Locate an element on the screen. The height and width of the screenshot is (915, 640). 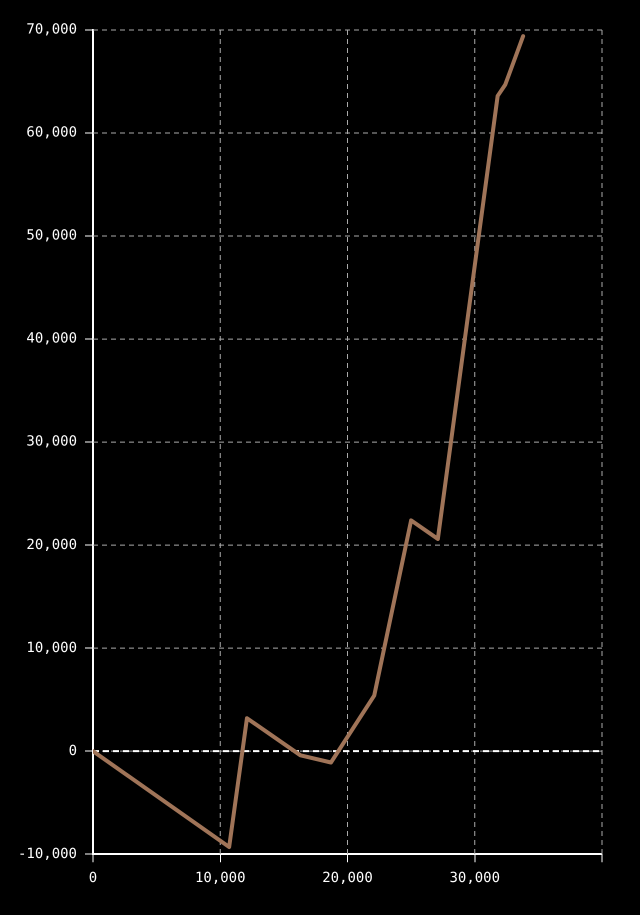
x-tick-label: 30,000 is located at coordinates (474, 878).